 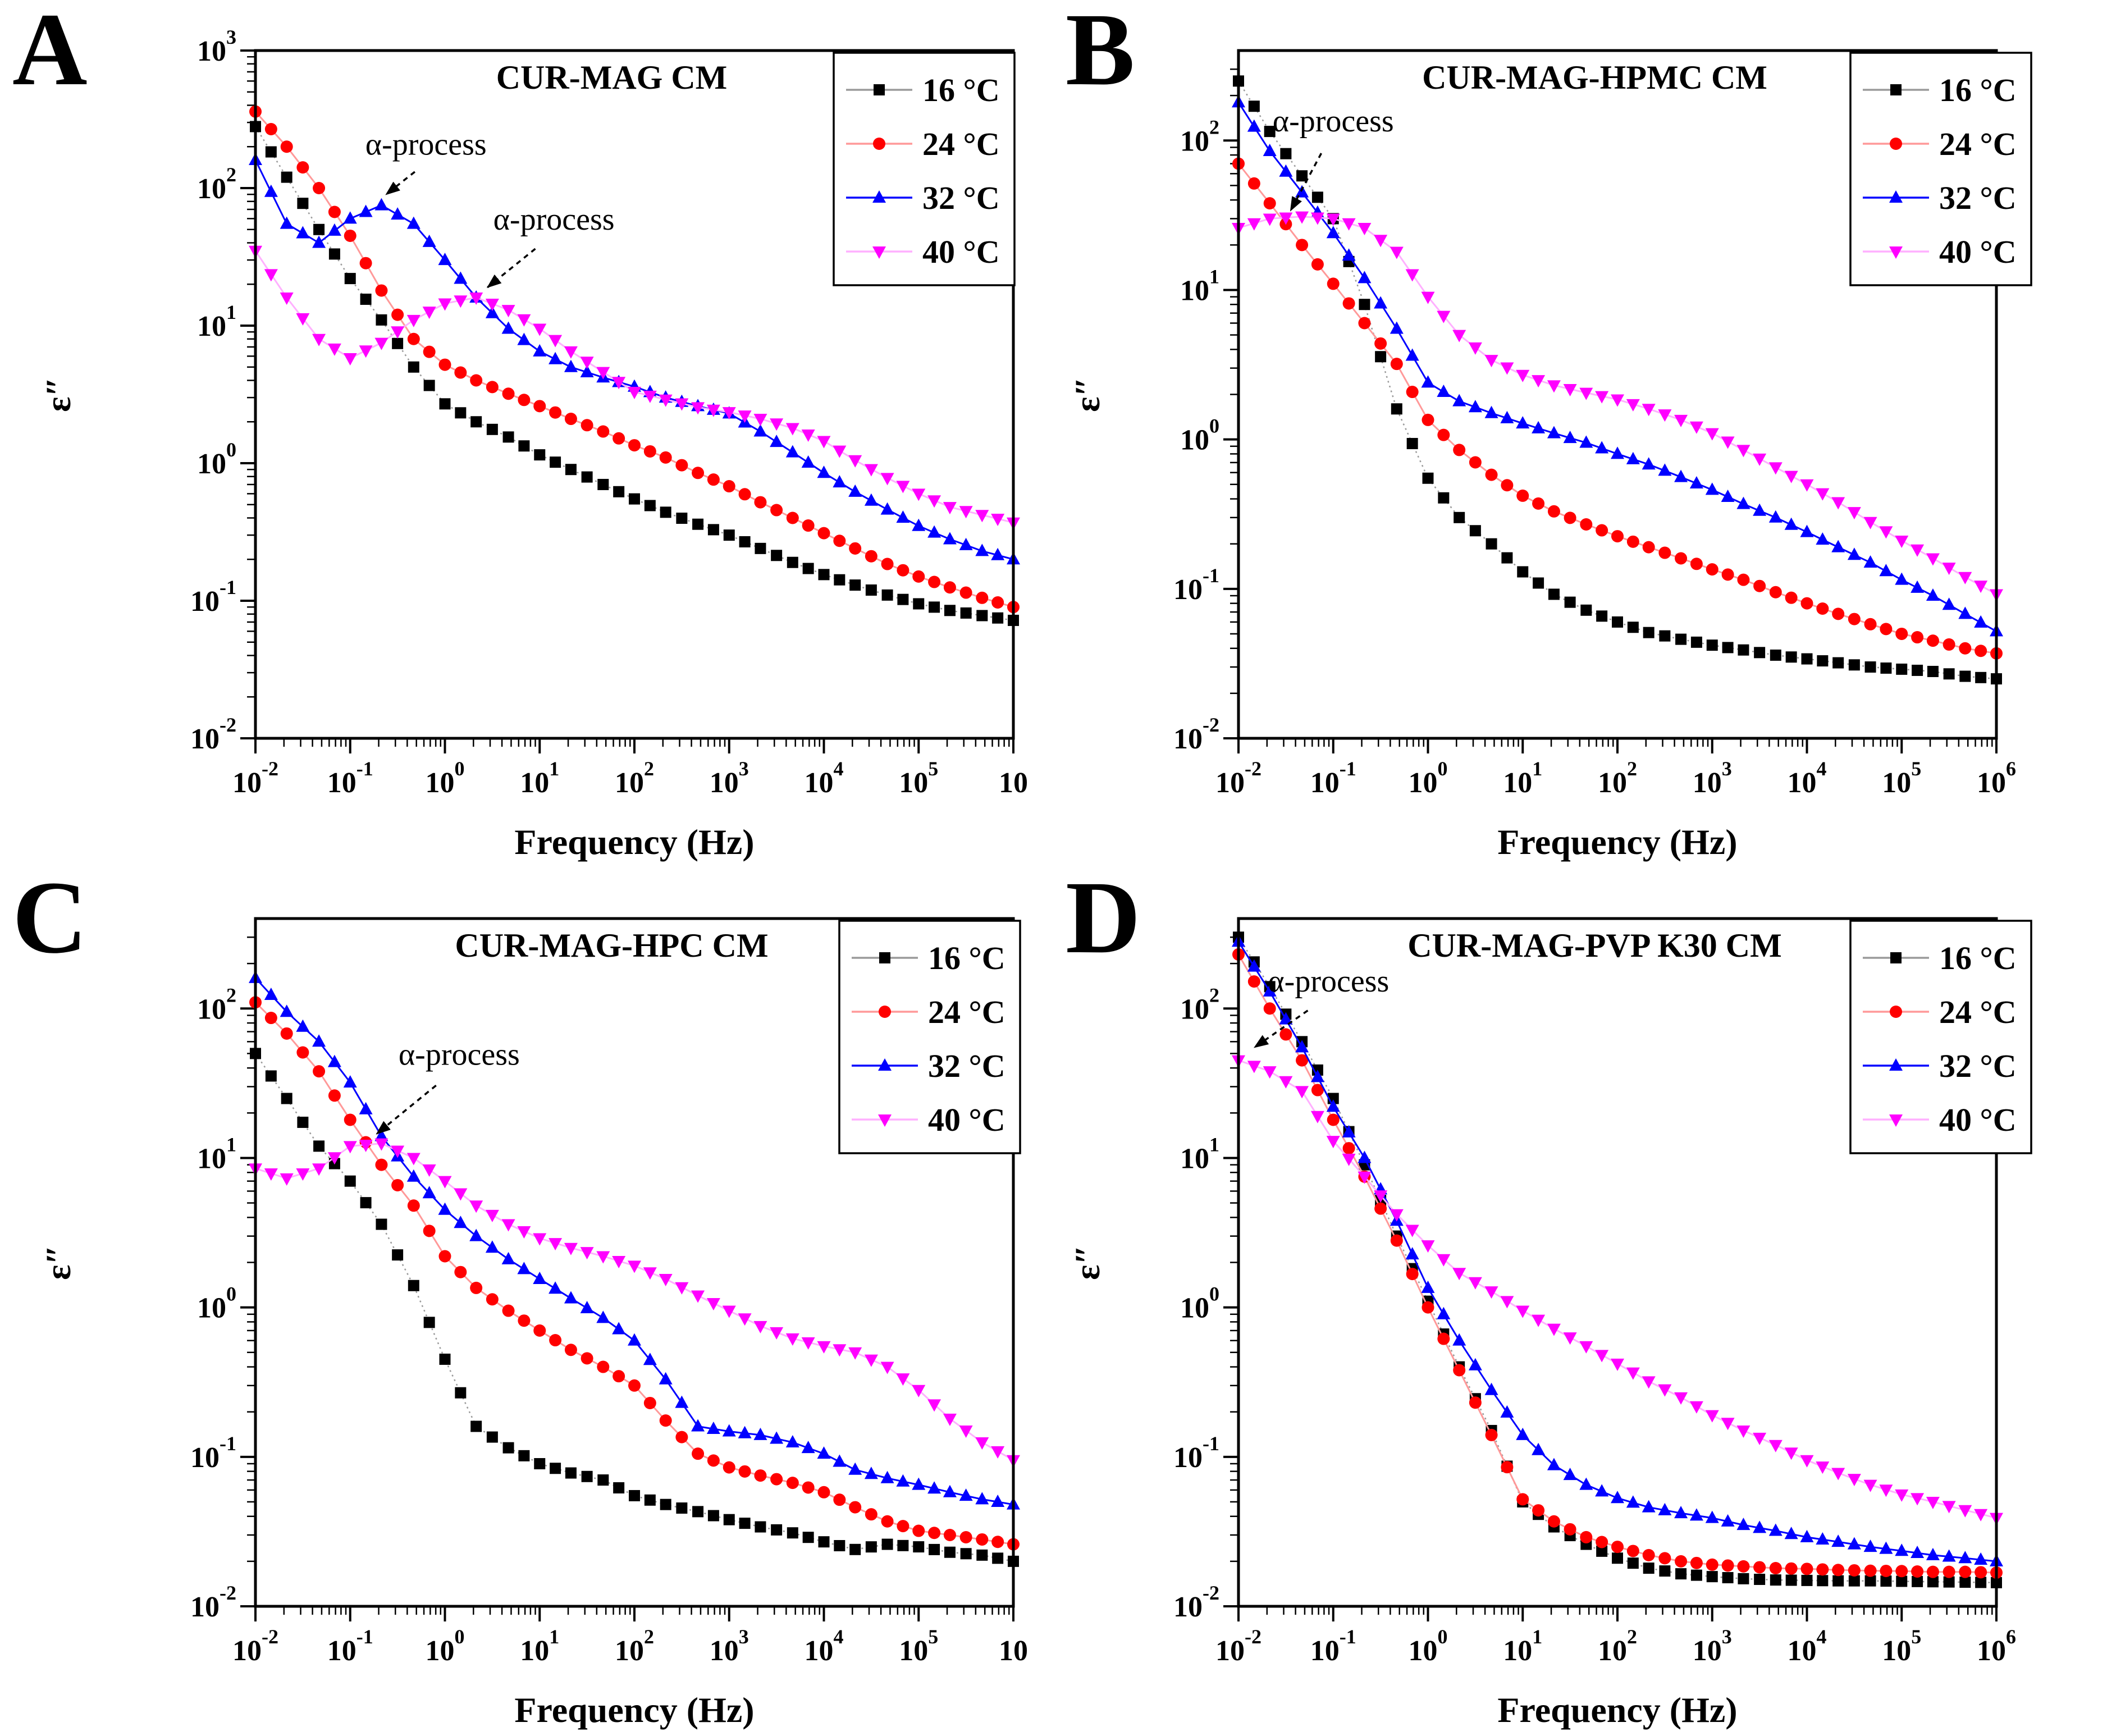 I want to click on axis-tick-label: 10¹, so click(x=1199, y=286).